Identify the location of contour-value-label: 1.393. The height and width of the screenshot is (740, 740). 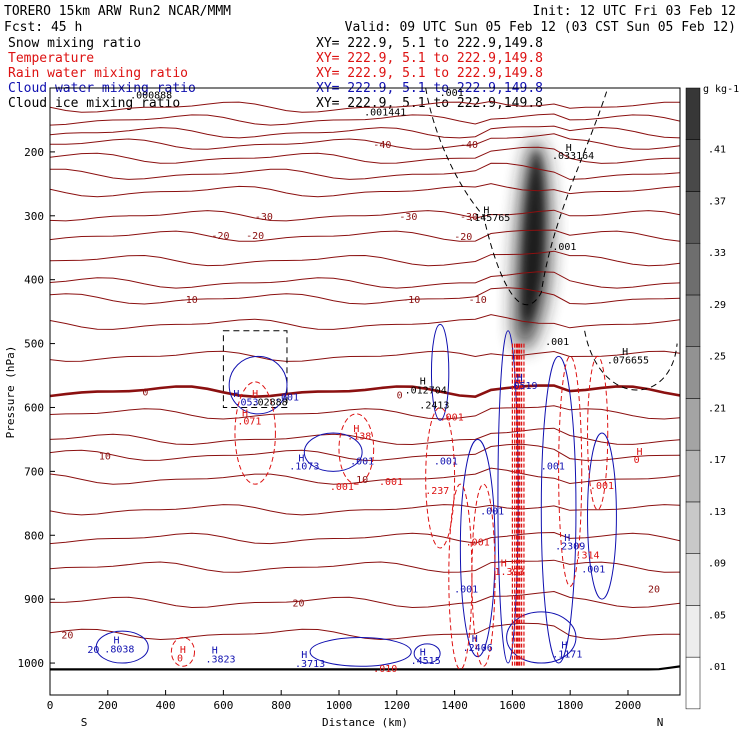
(509, 572).